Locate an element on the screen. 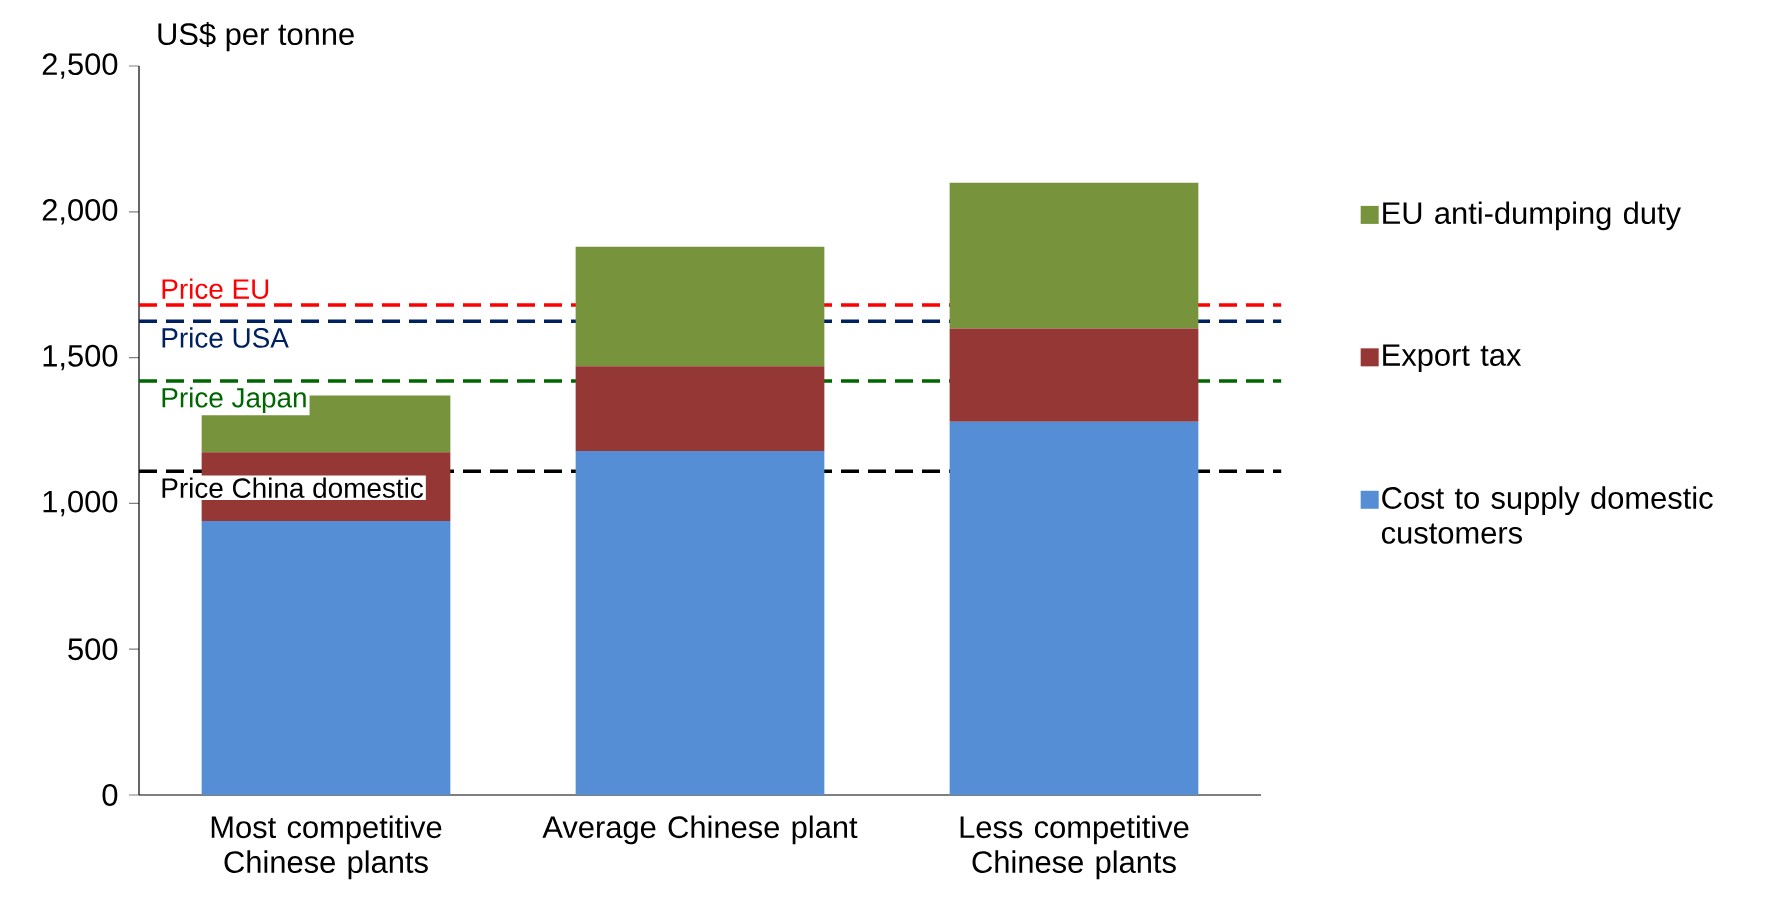  x-tick-label: Most competitive Chinese plants is located at coordinates (326, 847).